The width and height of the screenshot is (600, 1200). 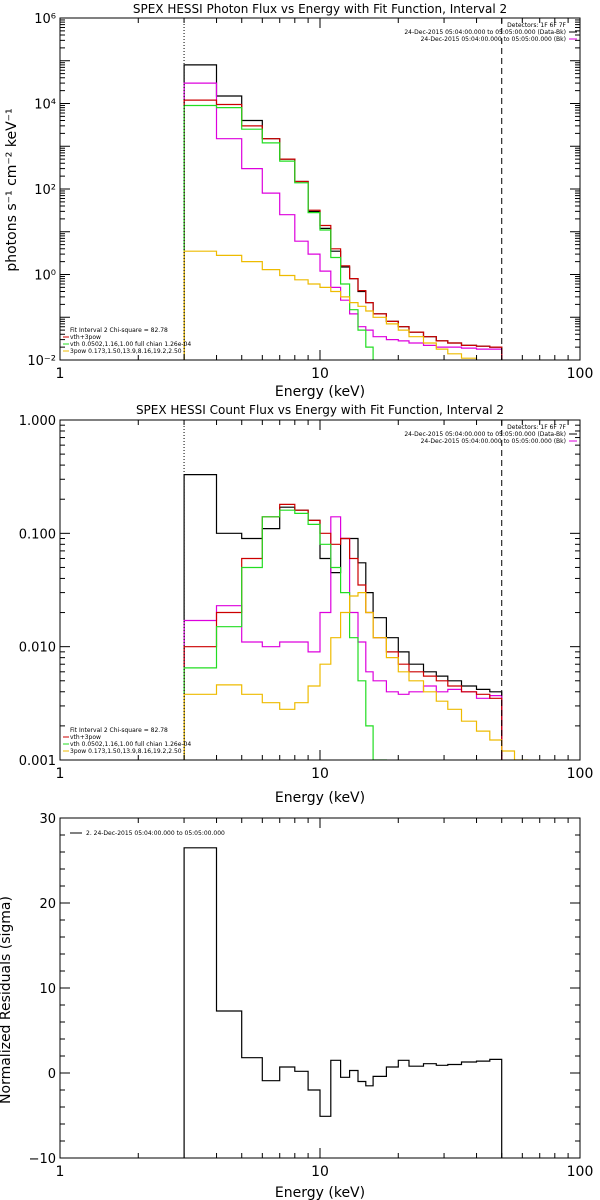 What do you see at coordinates (42, 1159) in the screenshot?
I see `y-tick-label: −10` at bounding box center [42, 1159].